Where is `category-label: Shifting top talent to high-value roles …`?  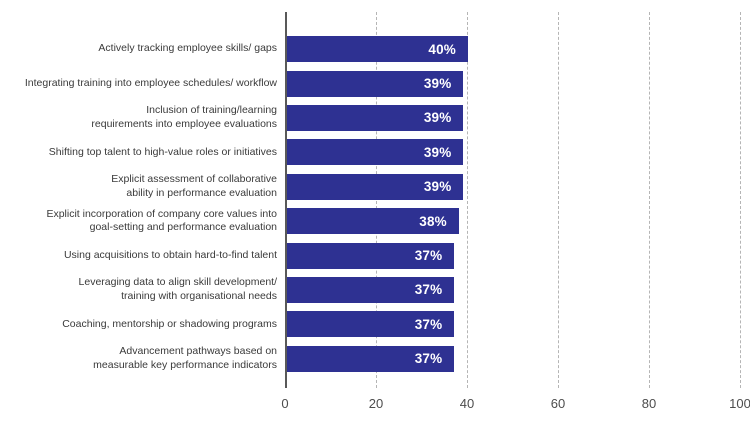
category-label: Shifting top talent to high-value roles … is located at coordinates (162, 151).